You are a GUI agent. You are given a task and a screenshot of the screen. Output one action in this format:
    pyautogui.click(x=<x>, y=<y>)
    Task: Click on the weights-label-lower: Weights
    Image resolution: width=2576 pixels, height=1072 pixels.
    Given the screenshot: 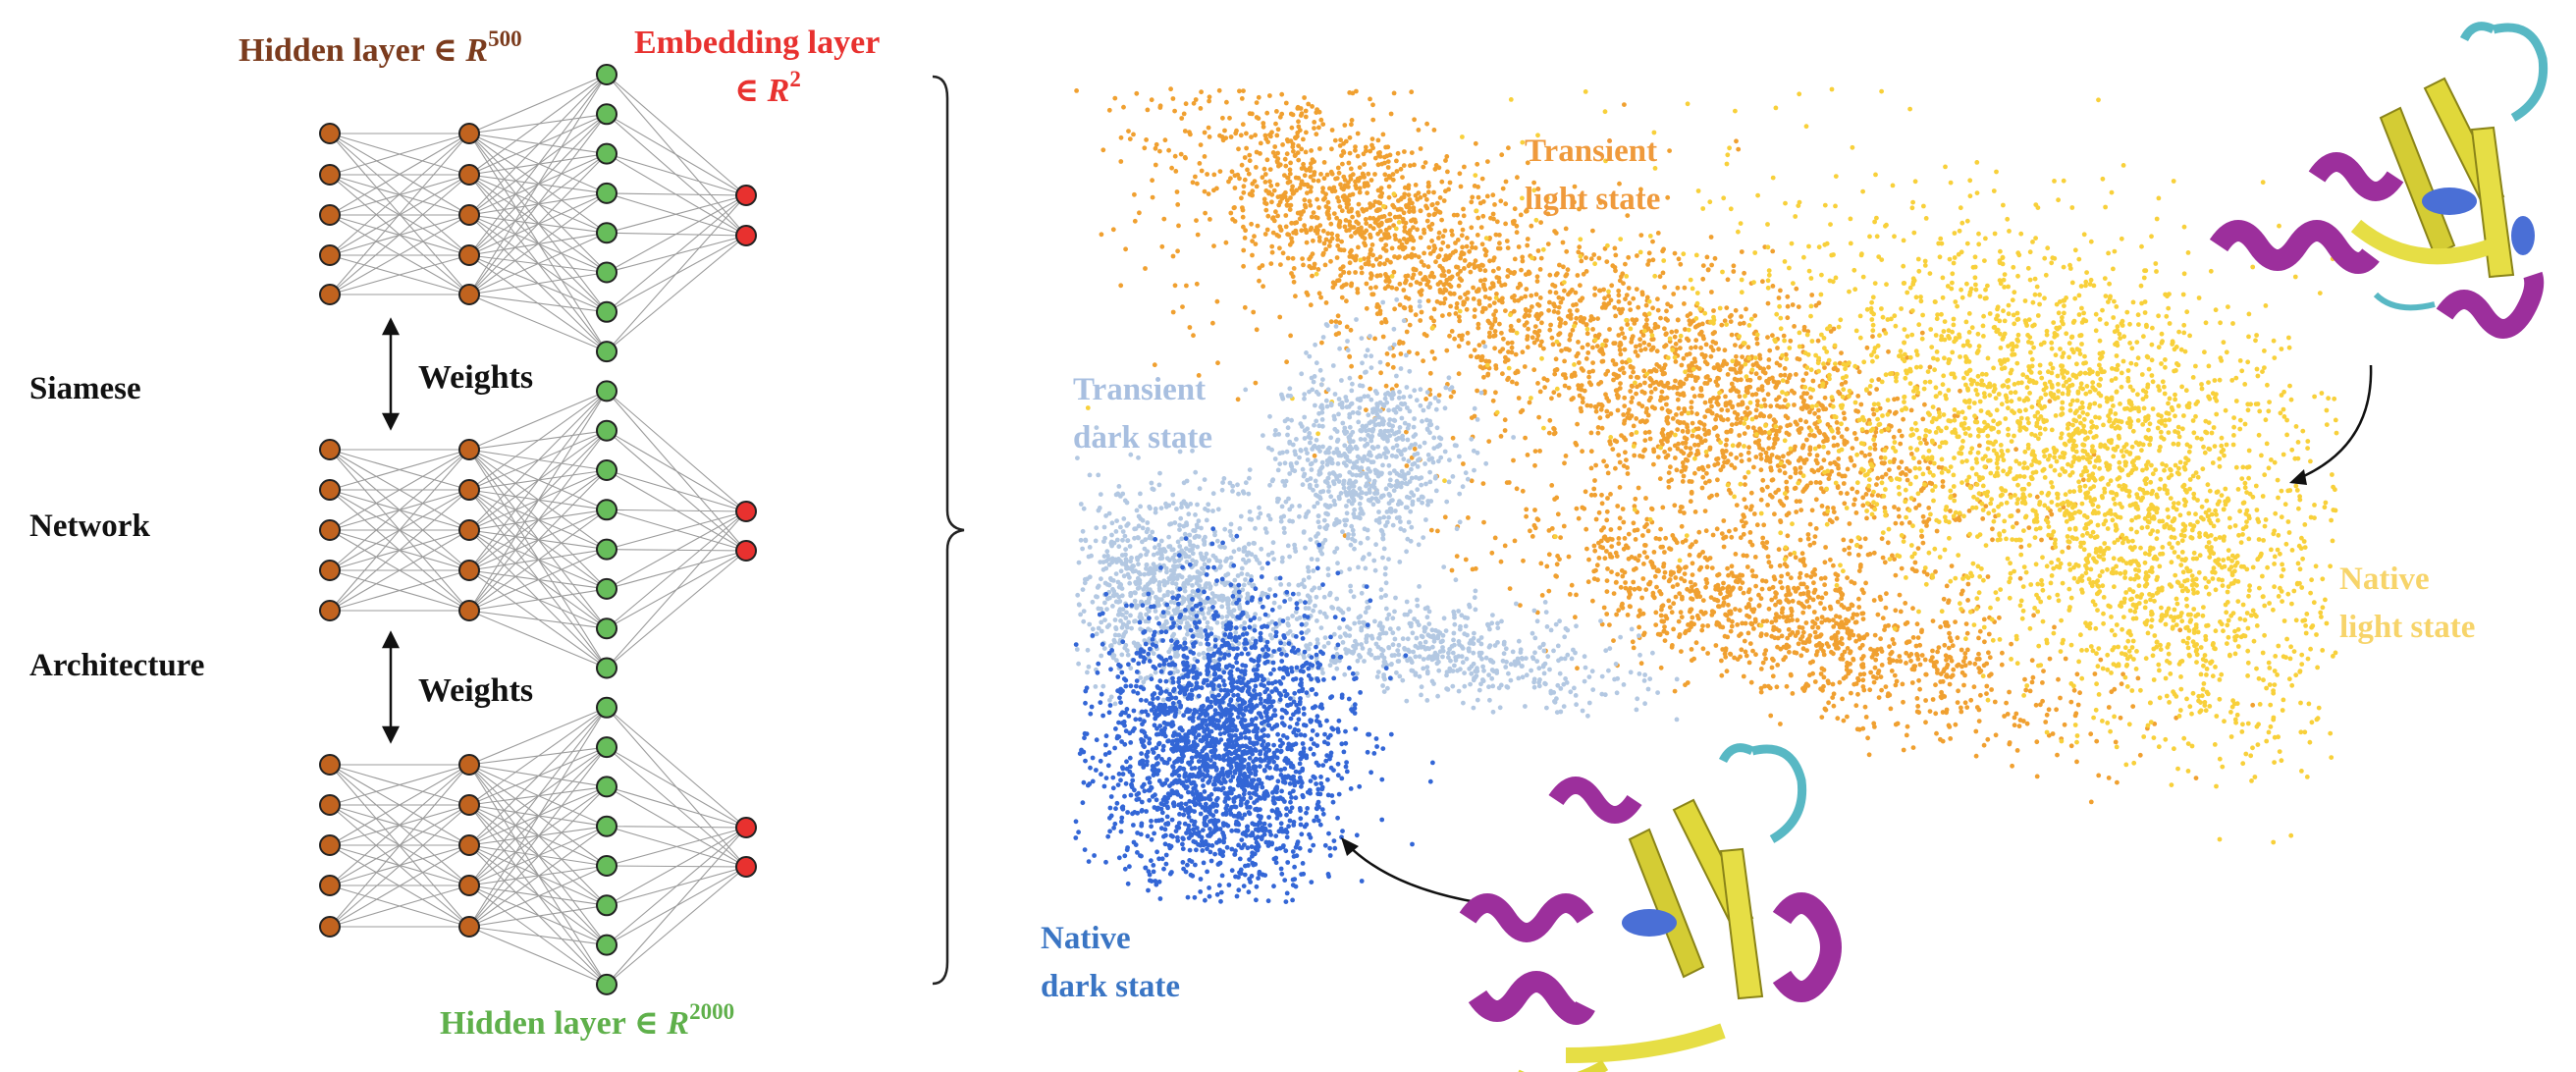 What is the action you would take?
    pyautogui.click(x=475, y=690)
    